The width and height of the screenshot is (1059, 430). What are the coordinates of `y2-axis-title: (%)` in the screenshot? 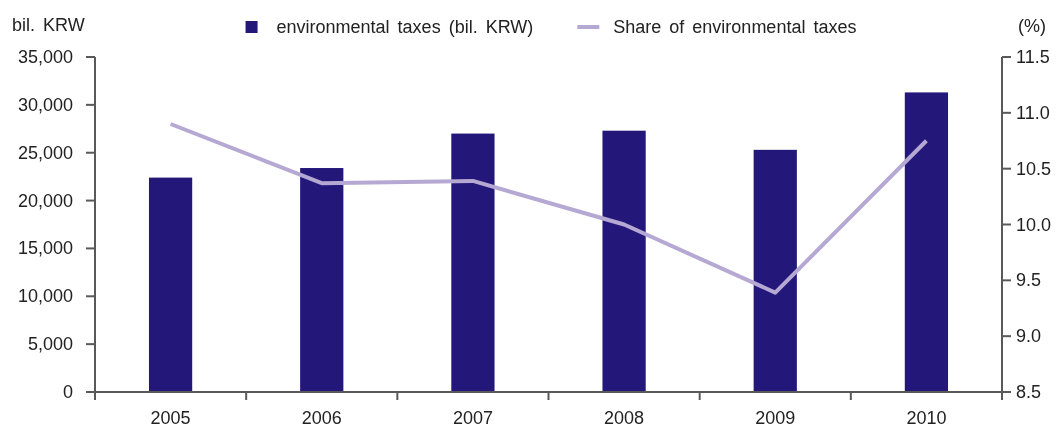 It's located at (1032, 26).